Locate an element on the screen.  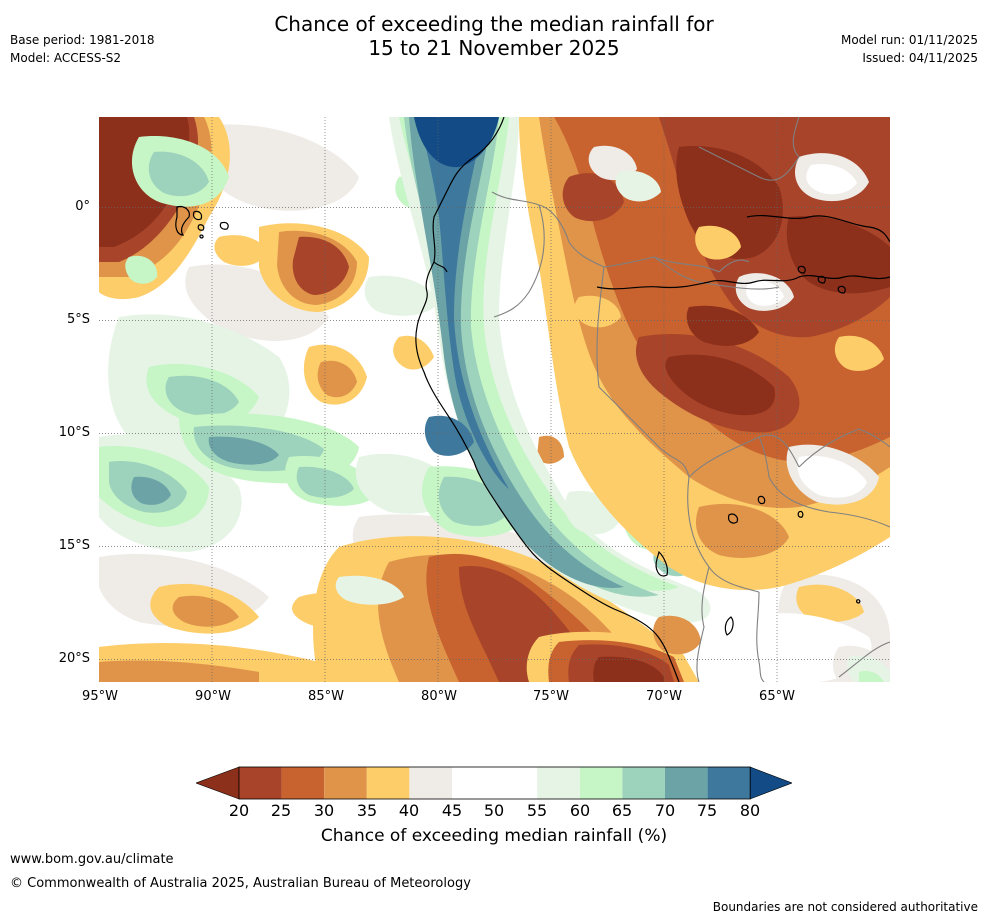
colorbar-tick-40: 40 is located at coordinates (409, 810).